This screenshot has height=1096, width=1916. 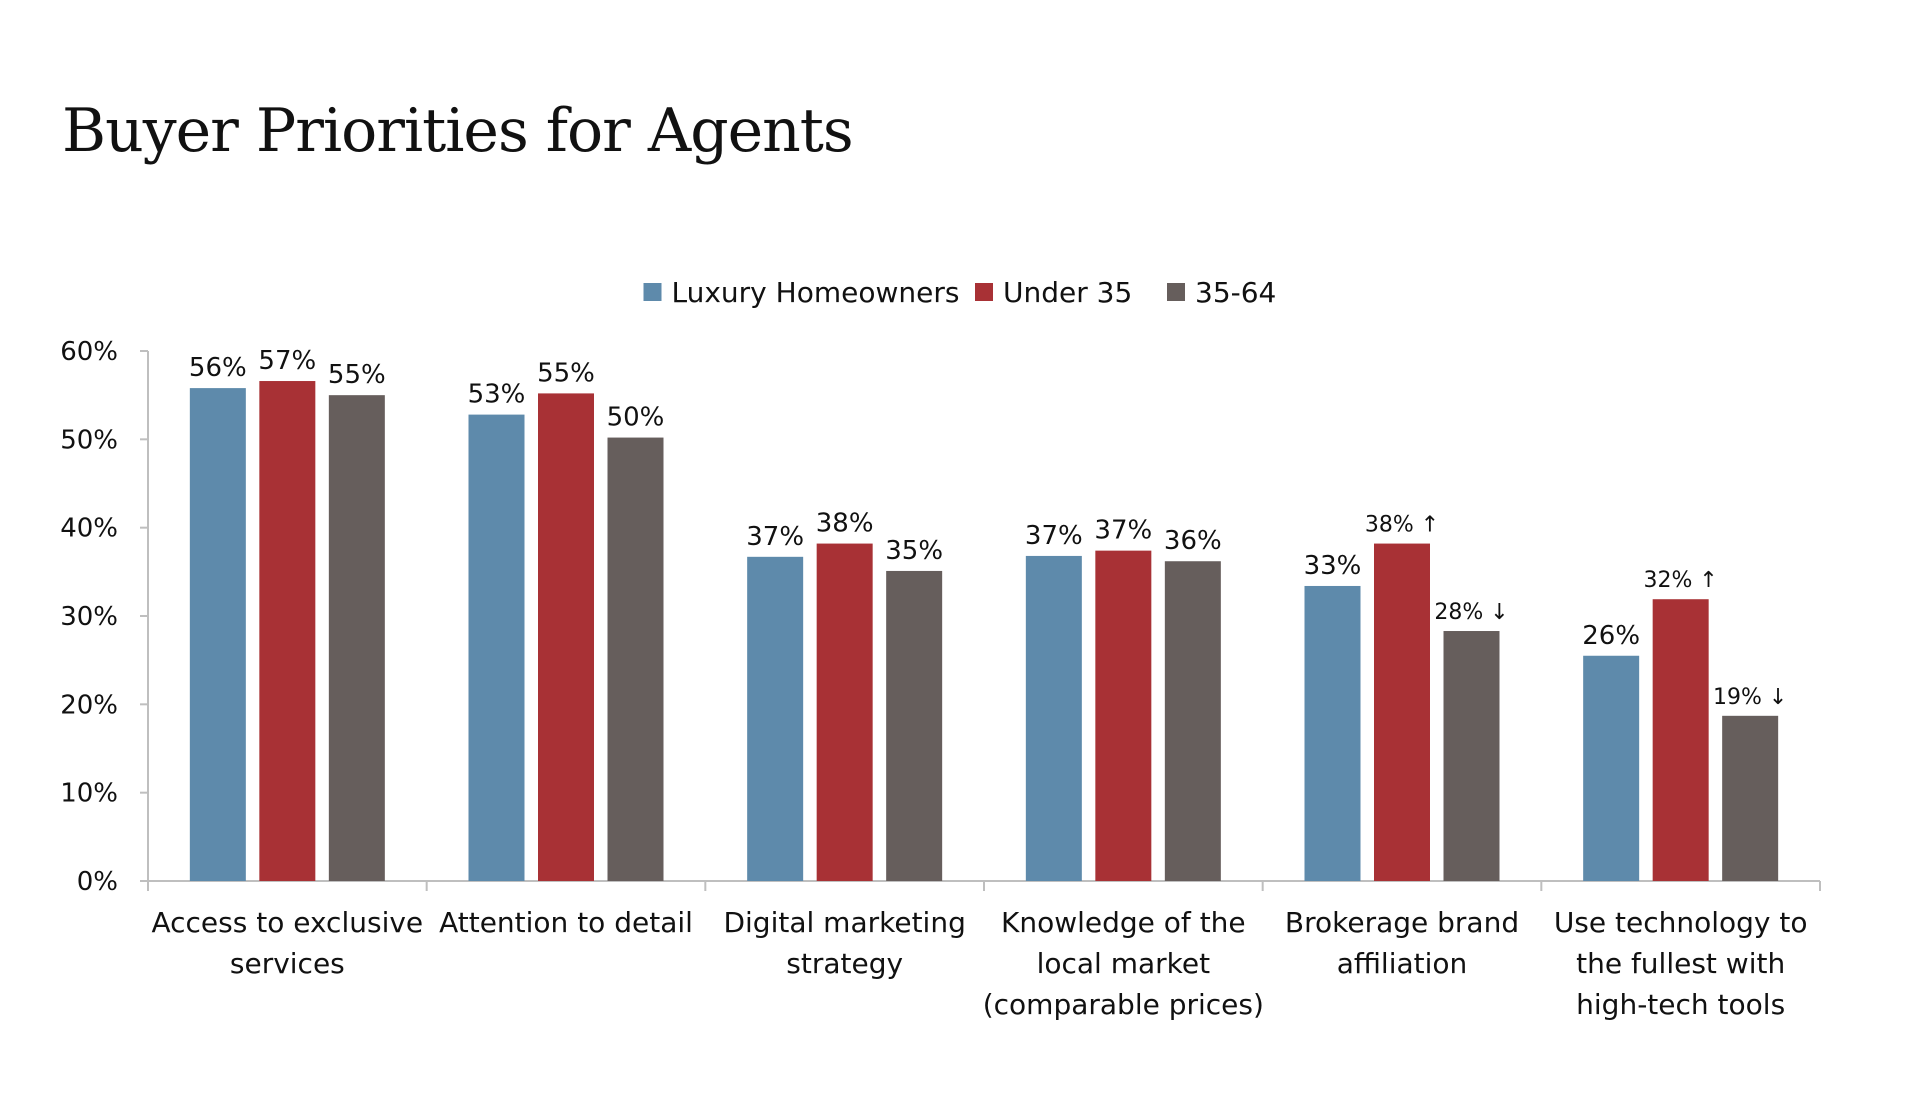 What do you see at coordinates (1681, 922) in the screenshot?
I see `category-label: Use technology to` at bounding box center [1681, 922].